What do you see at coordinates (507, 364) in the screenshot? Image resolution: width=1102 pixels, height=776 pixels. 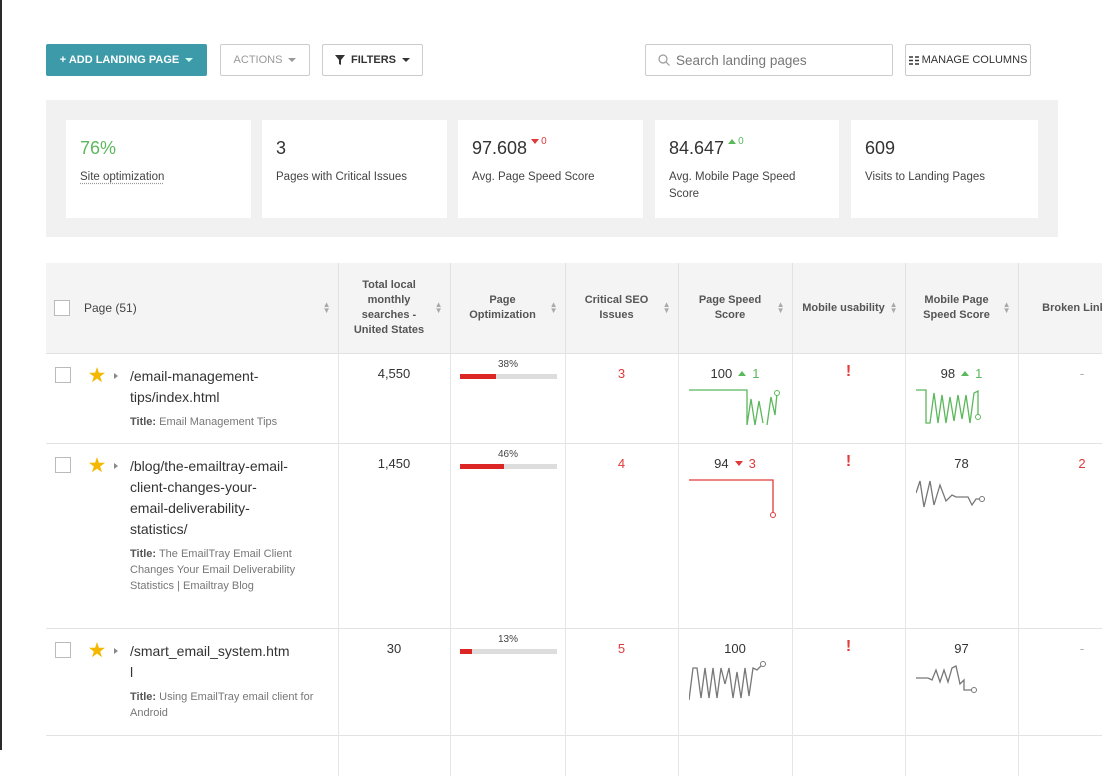 I see `optimization-label: 38%` at bounding box center [507, 364].